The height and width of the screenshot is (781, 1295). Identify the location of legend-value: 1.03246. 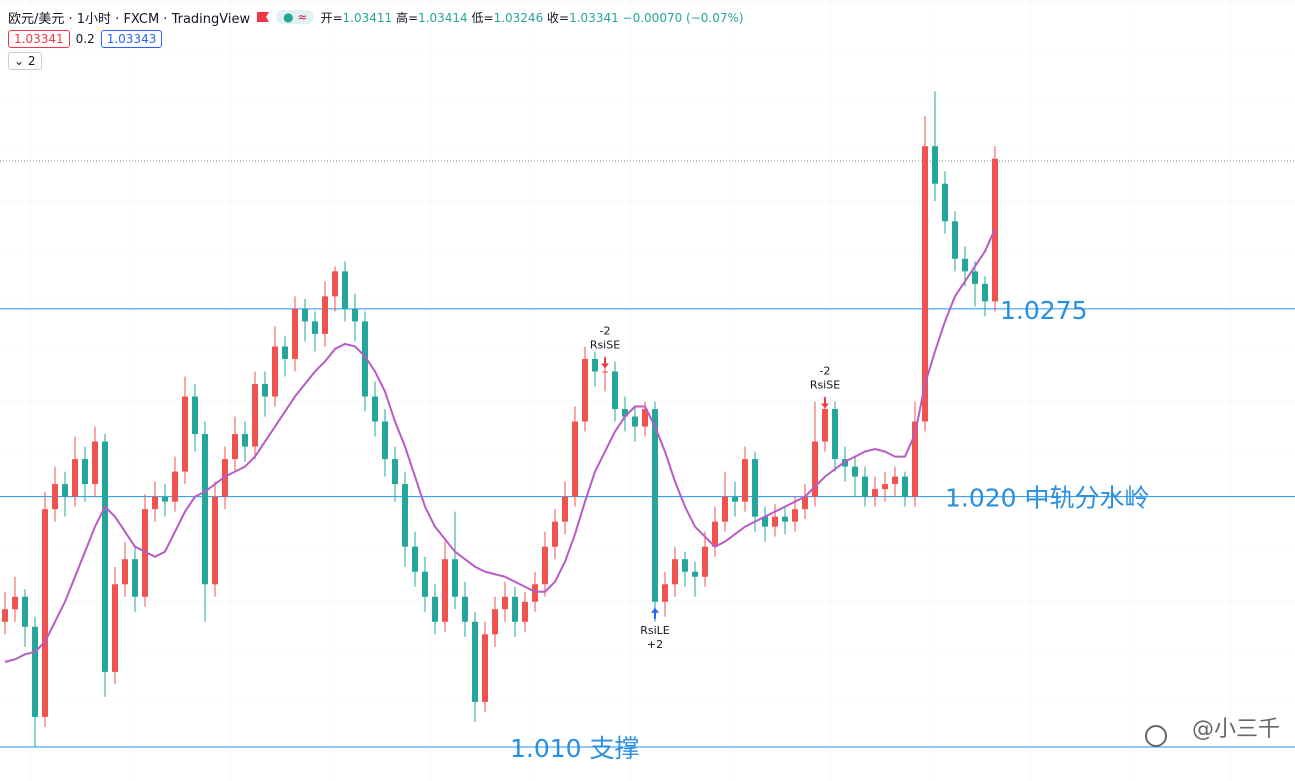
(518, 17).